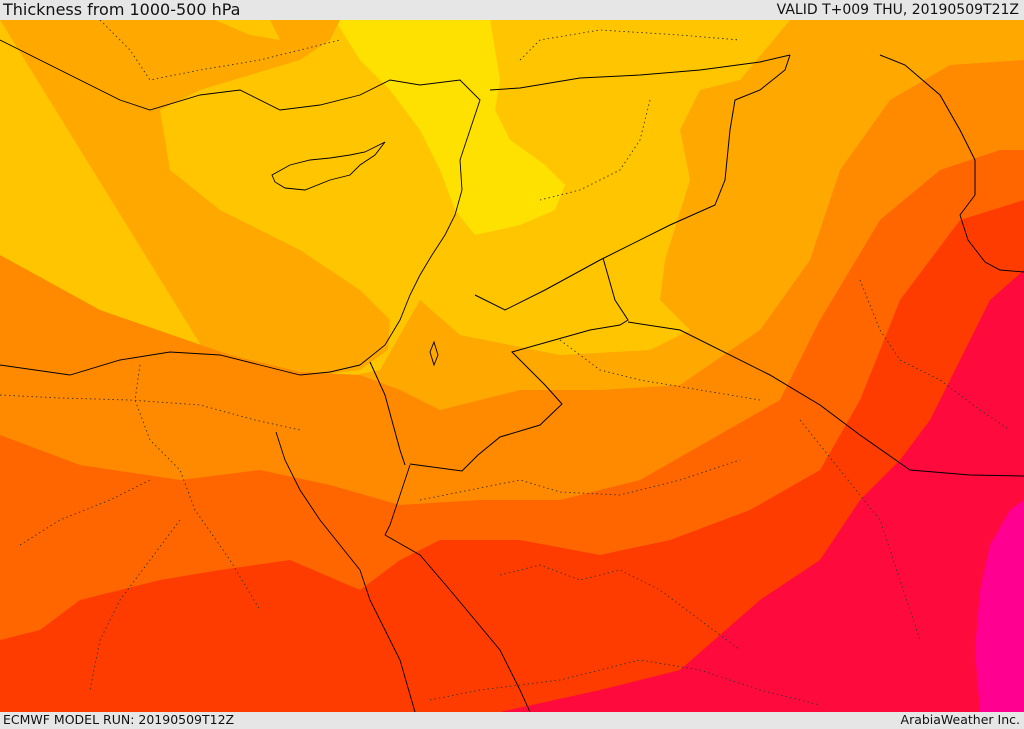 This screenshot has height=729, width=1024. I want to click on coastline-levant, so click(411, 277).